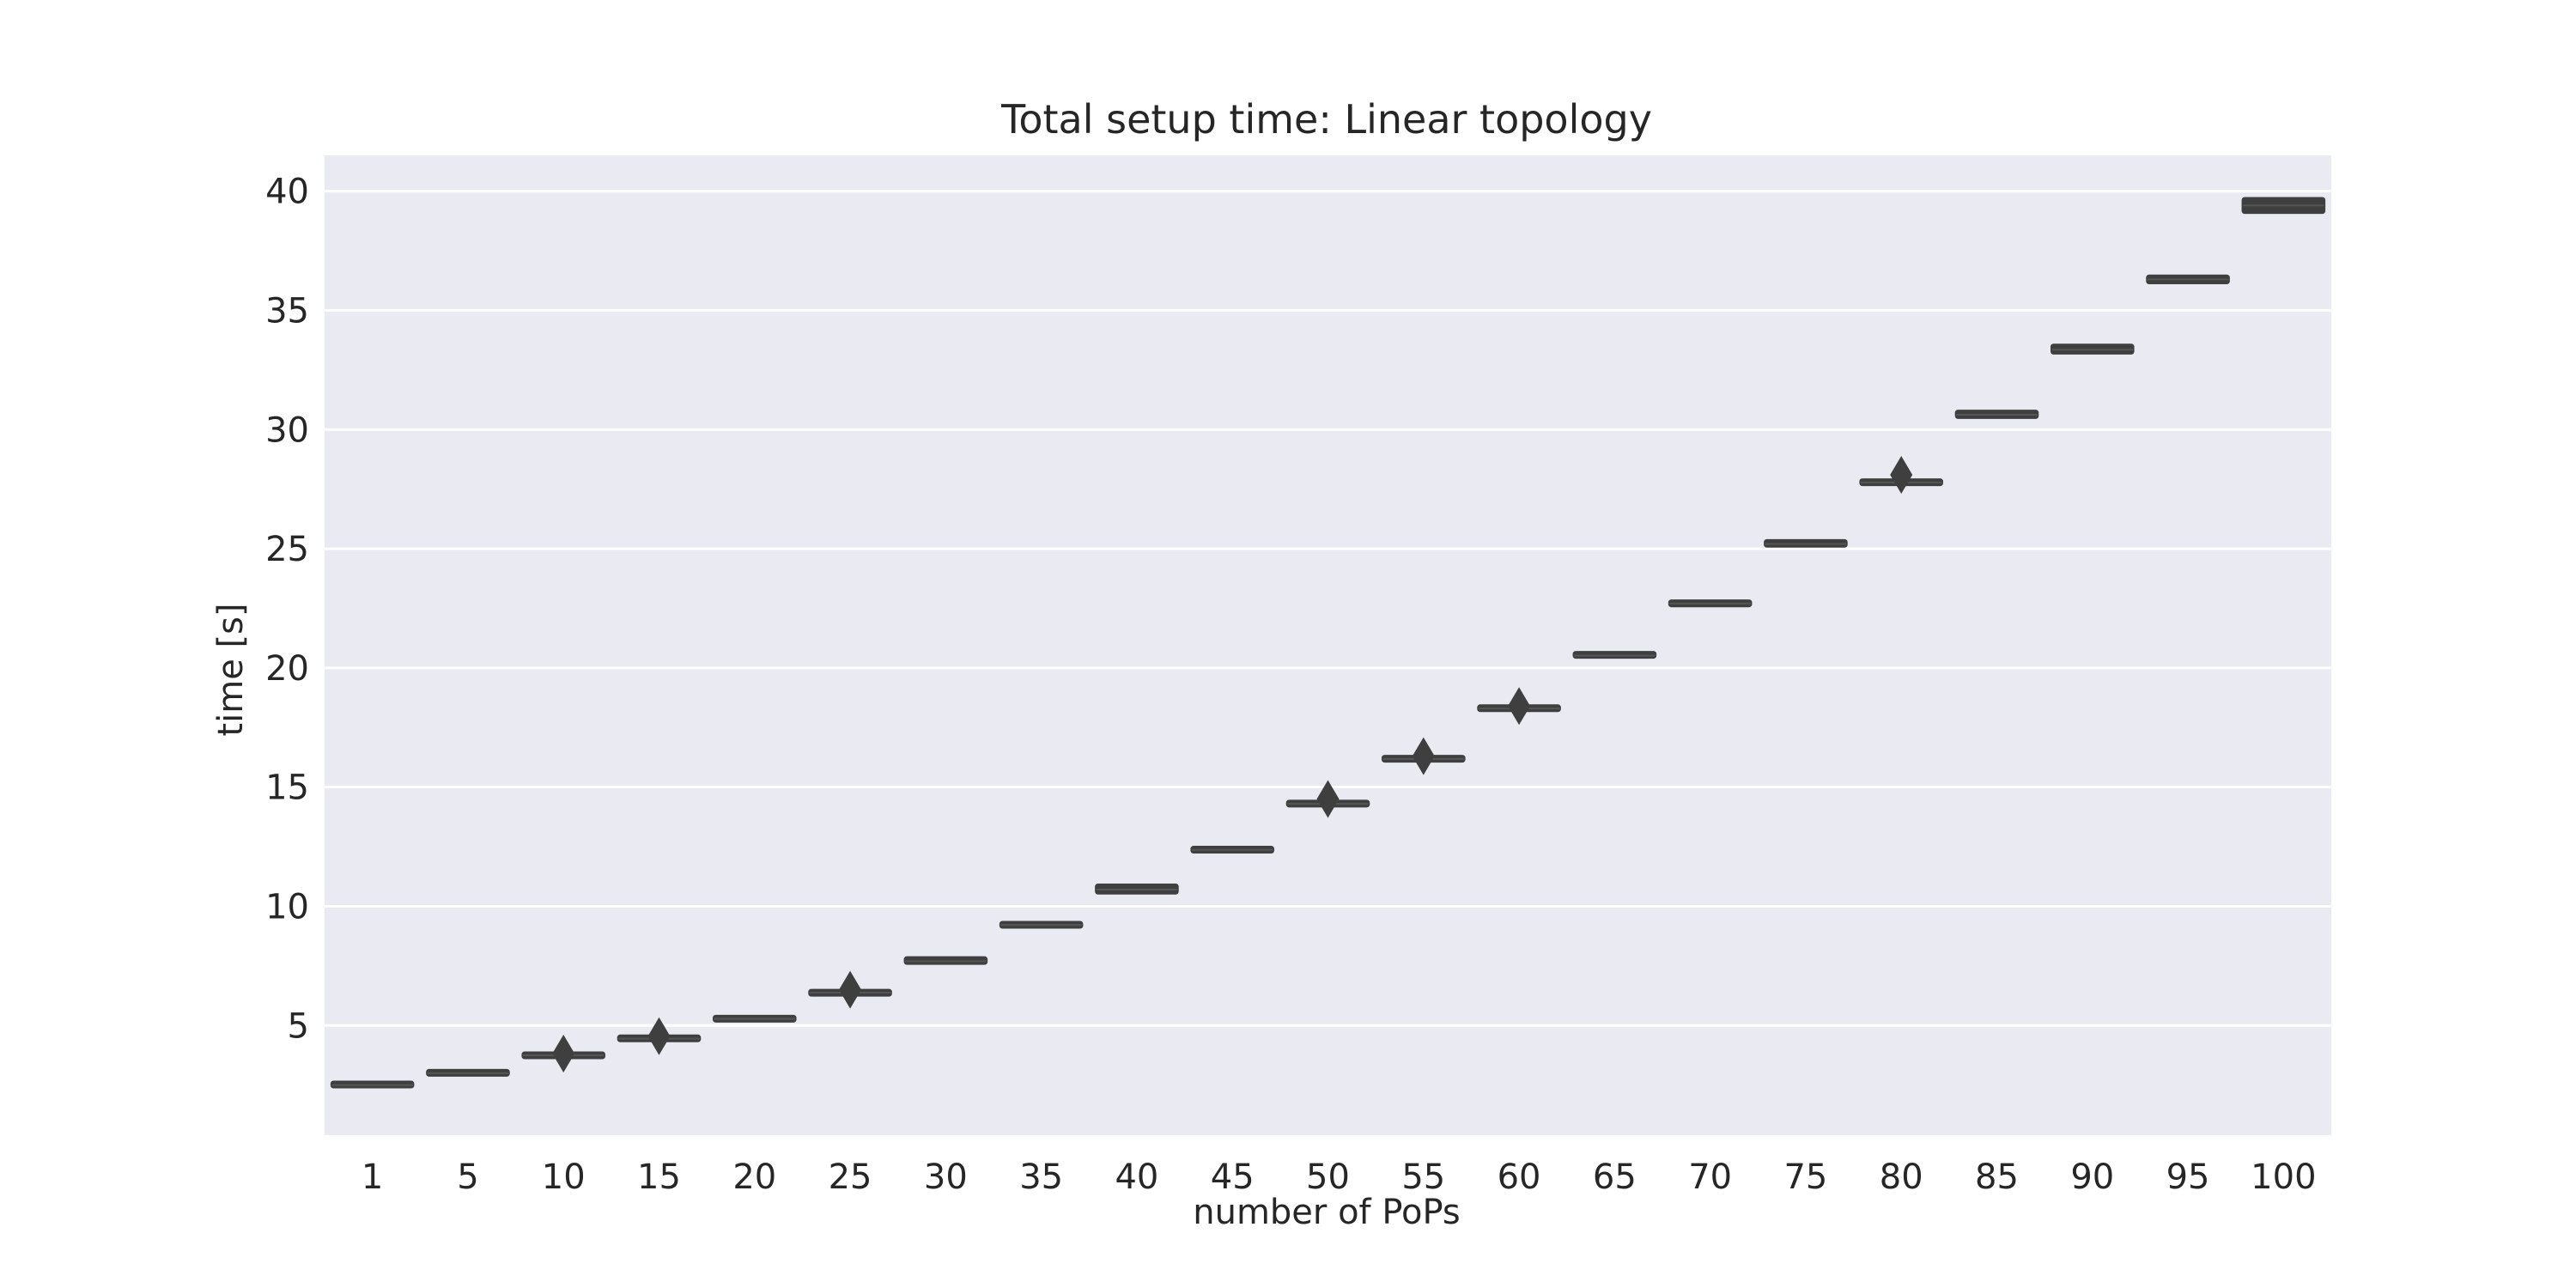 This screenshot has height=1288, width=2576. I want to click on y-tick-label-35: 35, so click(287, 311).